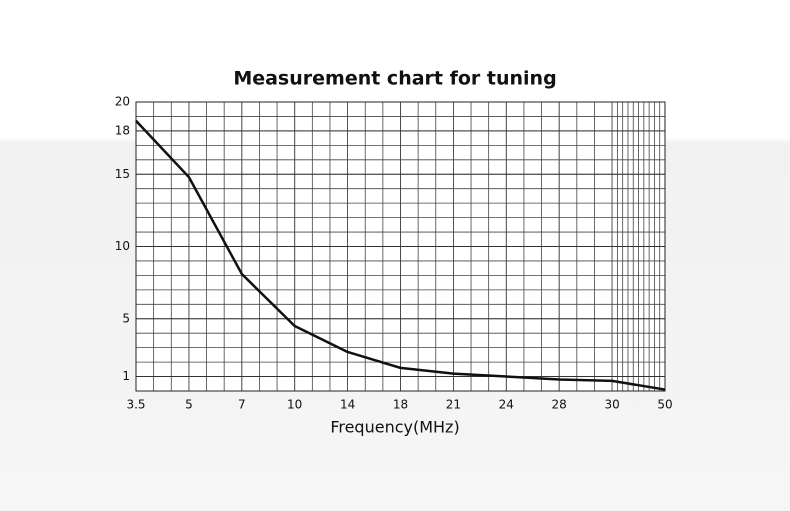 This screenshot has width=790, height=511. Describe the element at coordinates (664, 405) in the screenshot. I see `x-tick-label: 50` at that location.